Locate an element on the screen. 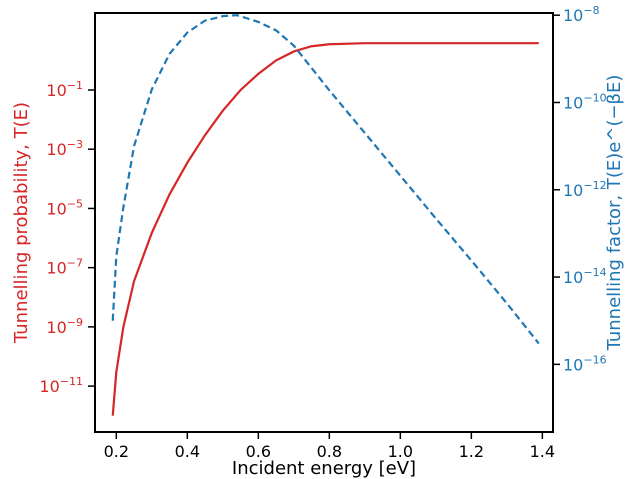  left-y-tick-label: 10⁻⁷ is located at coordinates (64, 267).